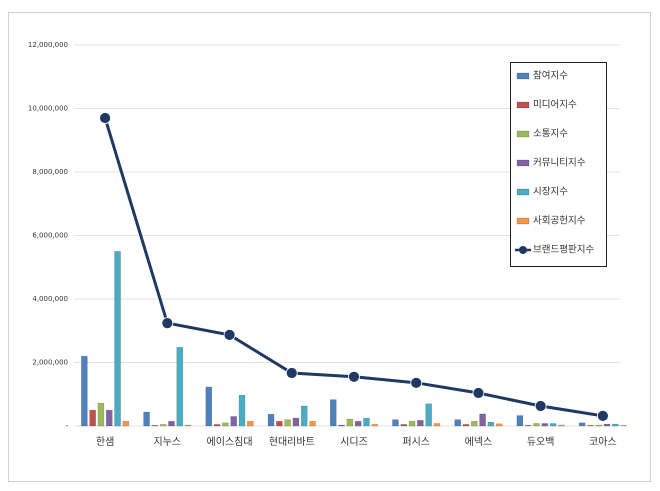 This screenshot has height=491, width=660. What do you see at coordinates (555, 105) in the screenshot?
I see `legend-label: 미디어지수` at bounding box center [555, 105].